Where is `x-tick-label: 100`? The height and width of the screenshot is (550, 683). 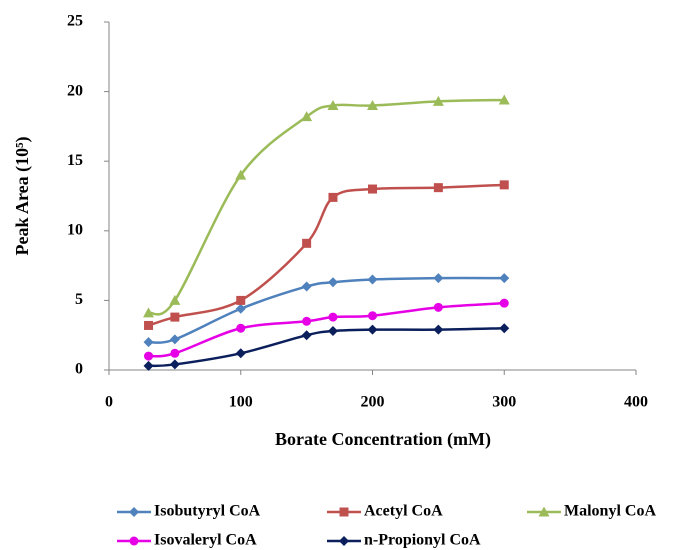 x-tick-label: 100 is located at coordinates (241, 402).